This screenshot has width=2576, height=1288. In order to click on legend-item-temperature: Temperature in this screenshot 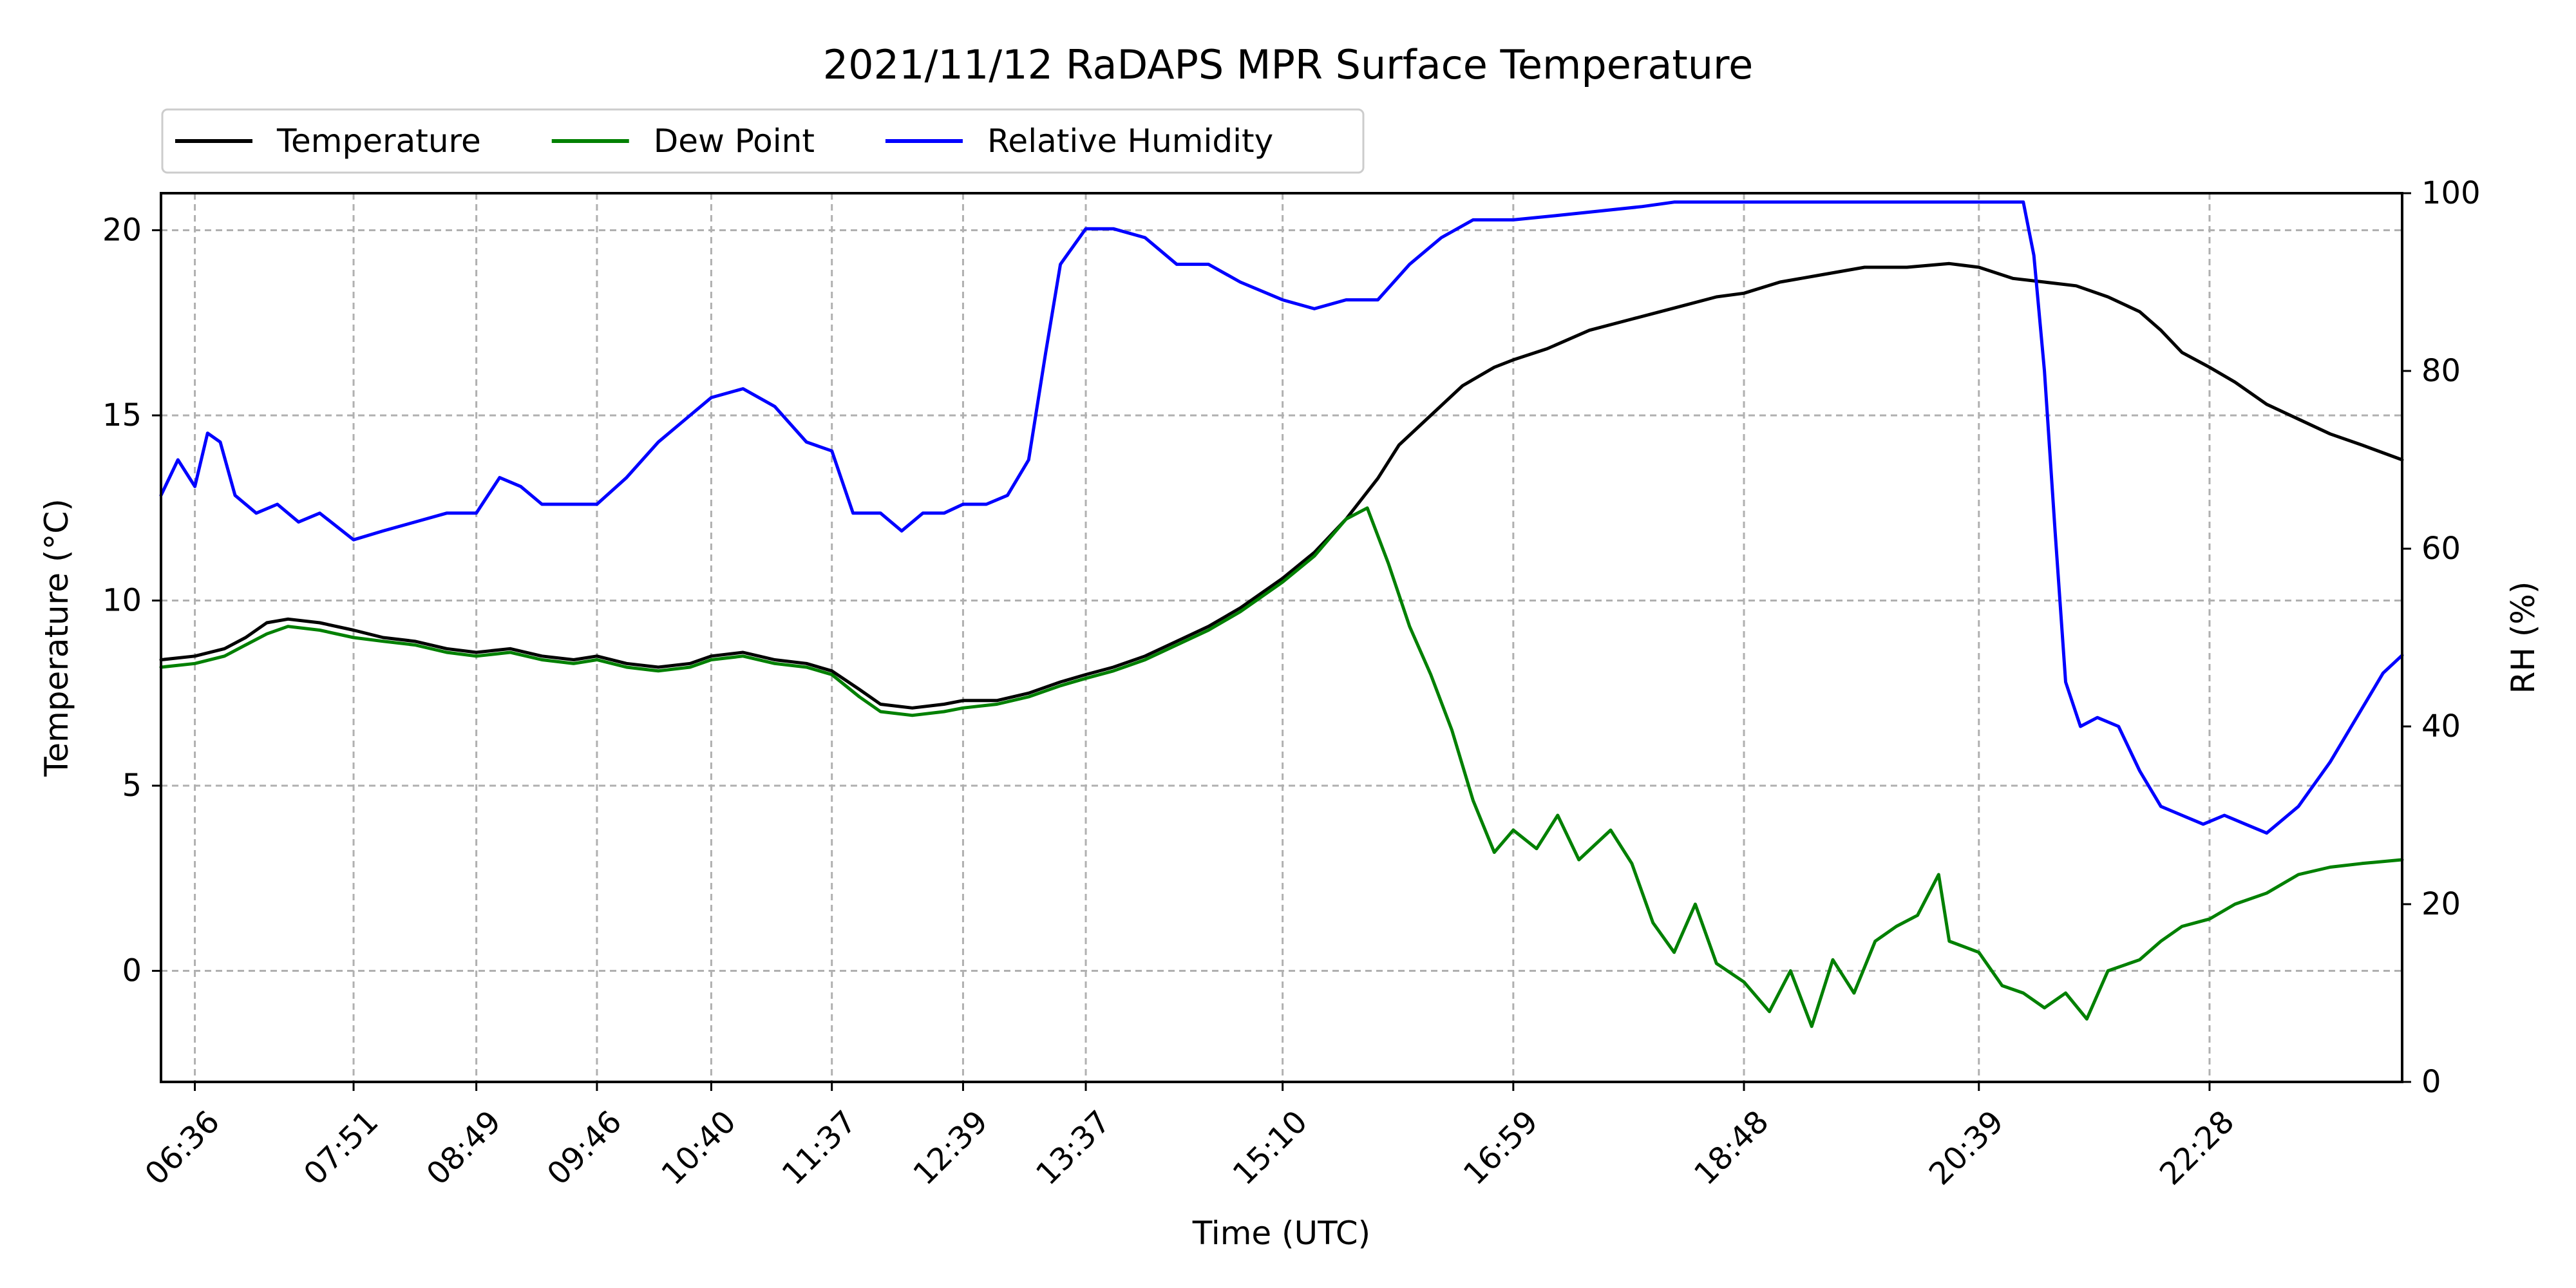, I will do `click(328, 141)`.